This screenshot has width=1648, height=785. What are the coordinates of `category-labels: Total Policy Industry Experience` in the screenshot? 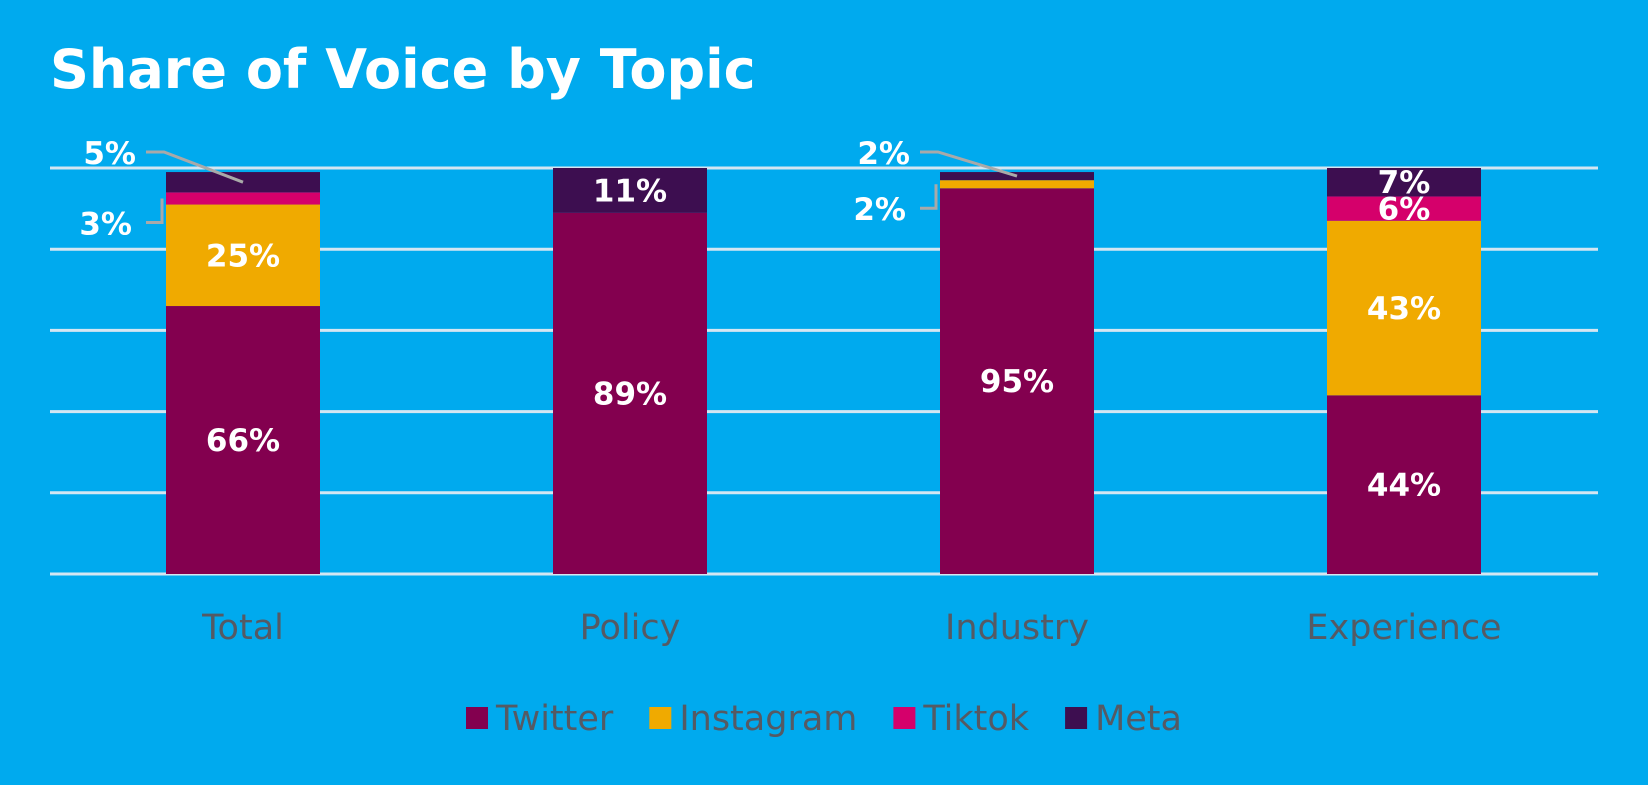 It's located at (851, 628).